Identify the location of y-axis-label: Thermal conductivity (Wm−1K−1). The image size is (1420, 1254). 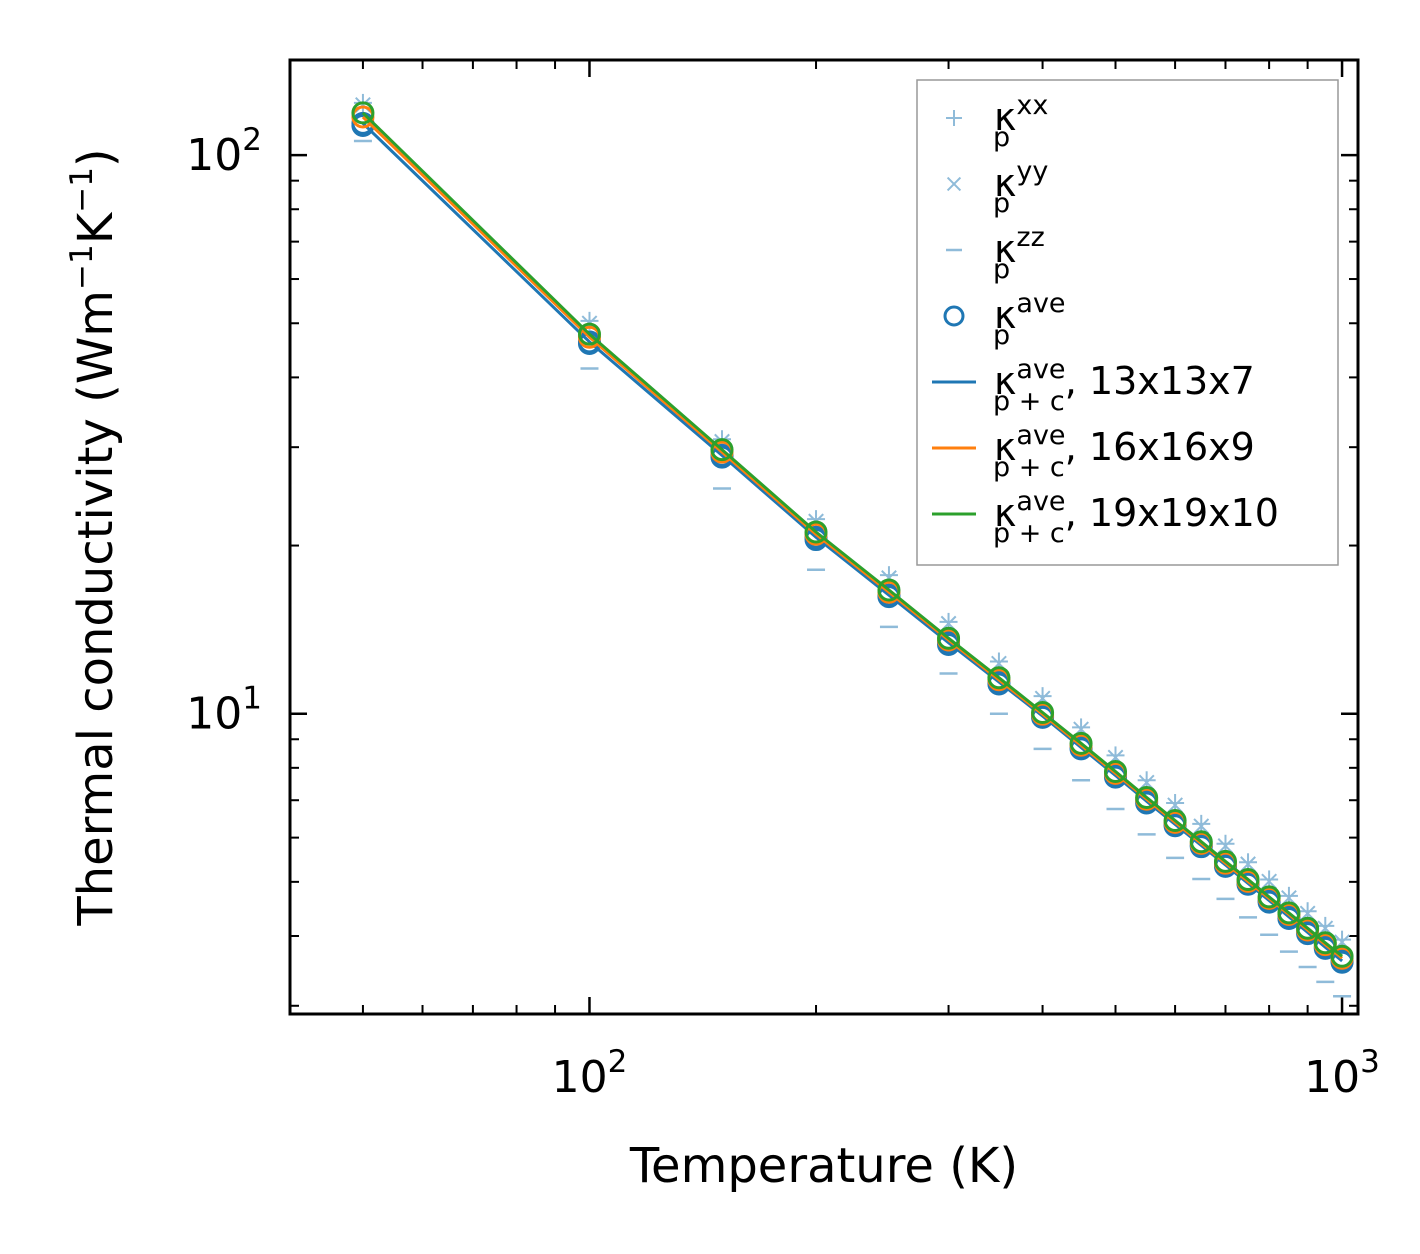
(94, 537).